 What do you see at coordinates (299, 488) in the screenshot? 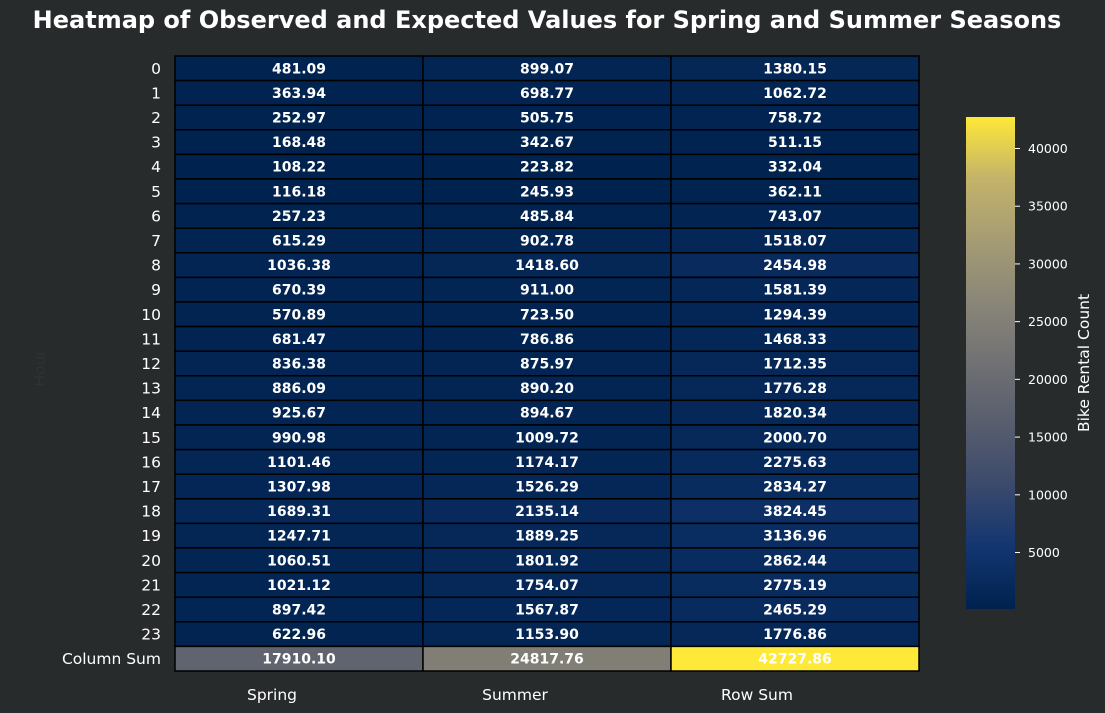
I see `cell-value-label: 1307.98` at bounding box center [299, 488].